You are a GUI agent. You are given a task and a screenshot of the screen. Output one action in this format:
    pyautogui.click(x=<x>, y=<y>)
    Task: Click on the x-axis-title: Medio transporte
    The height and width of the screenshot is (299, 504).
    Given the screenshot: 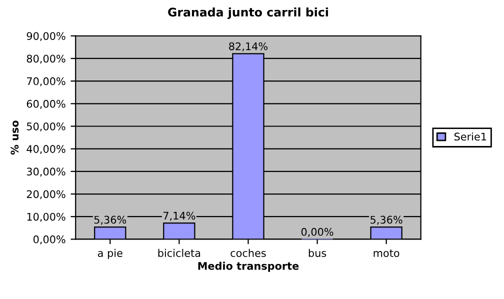 What is the action you would take?
    pyautogui.click(x=248, y=267)
    